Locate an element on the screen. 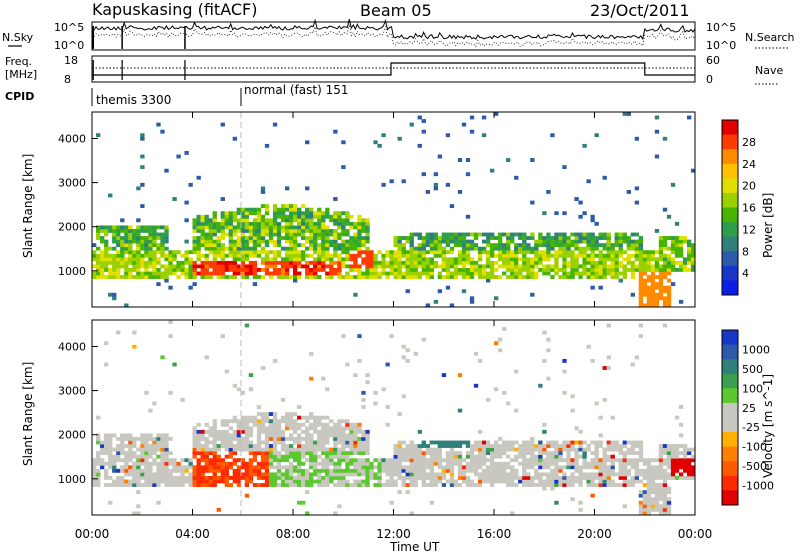 This screenshot has height=554, width=800. velocity-colorbar-tick: -25 is located at coordinates (751, 427).